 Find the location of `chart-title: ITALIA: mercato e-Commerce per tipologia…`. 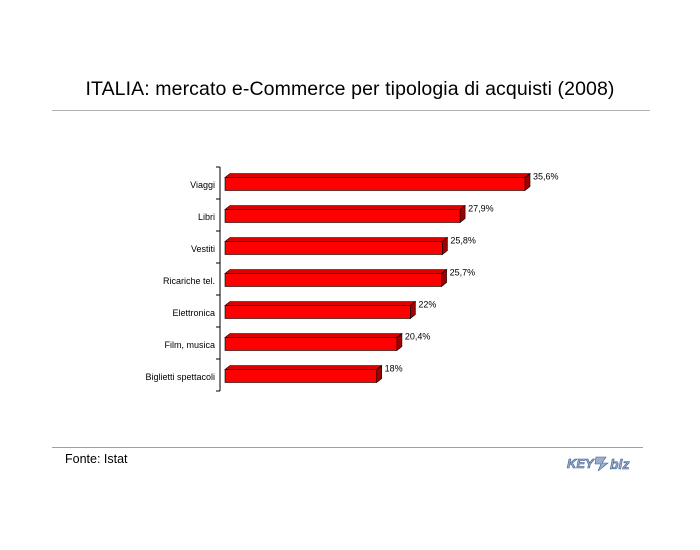

chart-title: ITALIA: mercato e-Commerce per tipologia… is located at coordinates (350, 89).